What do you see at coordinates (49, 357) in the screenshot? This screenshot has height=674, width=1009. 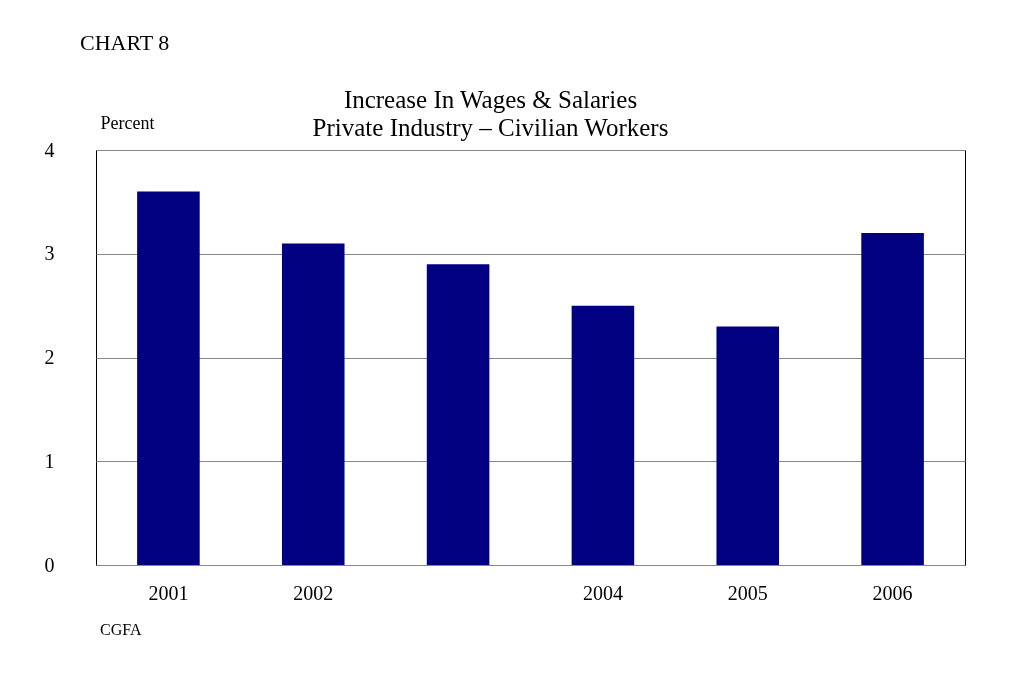 I see `y-tick-label: 2` at bounding box center [49, 357].